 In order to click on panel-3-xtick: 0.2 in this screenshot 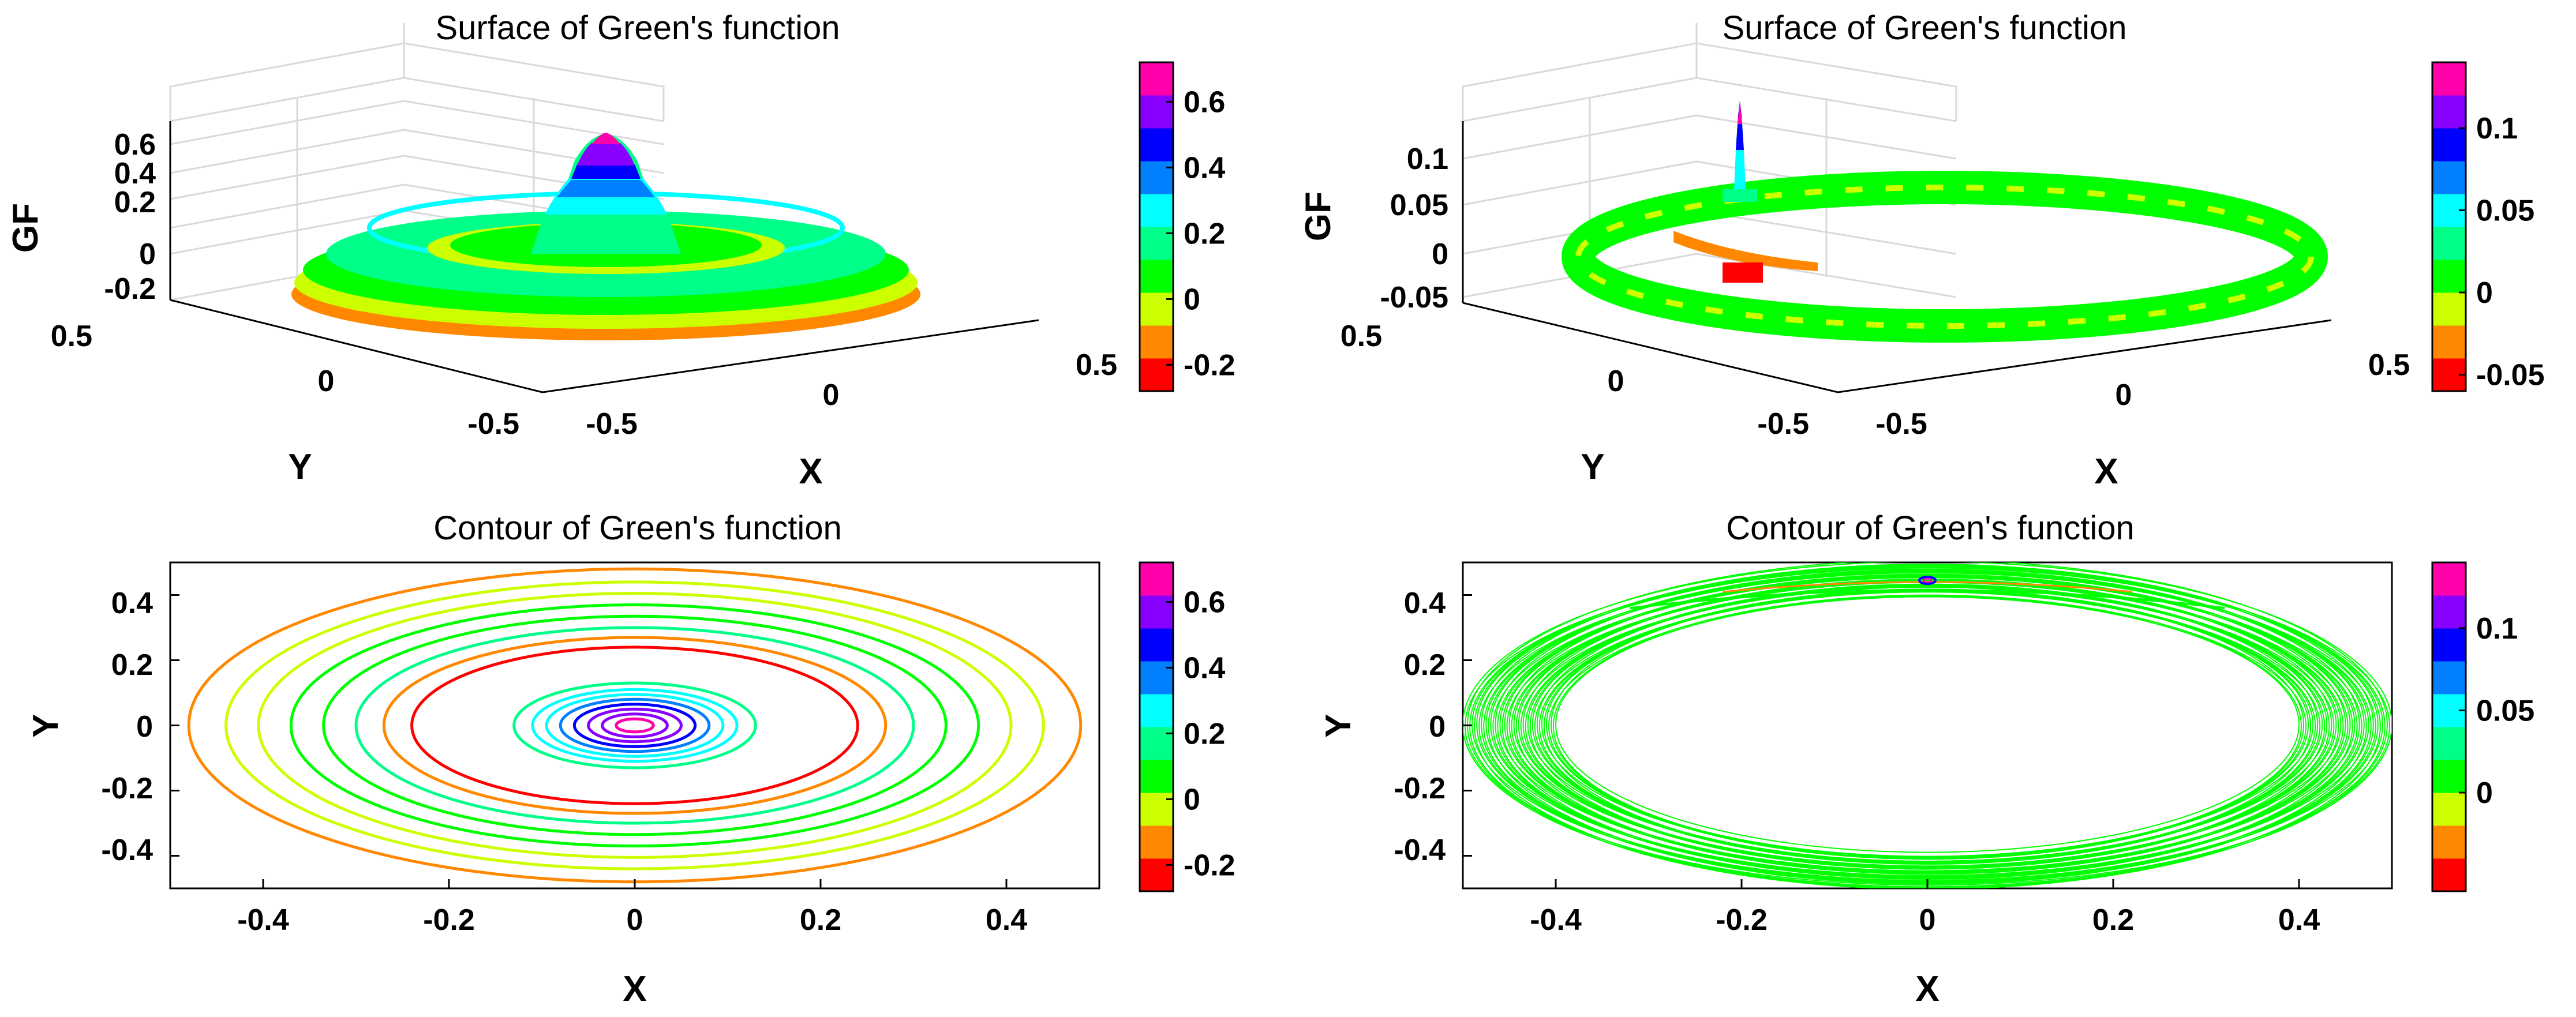, I will do `click(821, 920)`.